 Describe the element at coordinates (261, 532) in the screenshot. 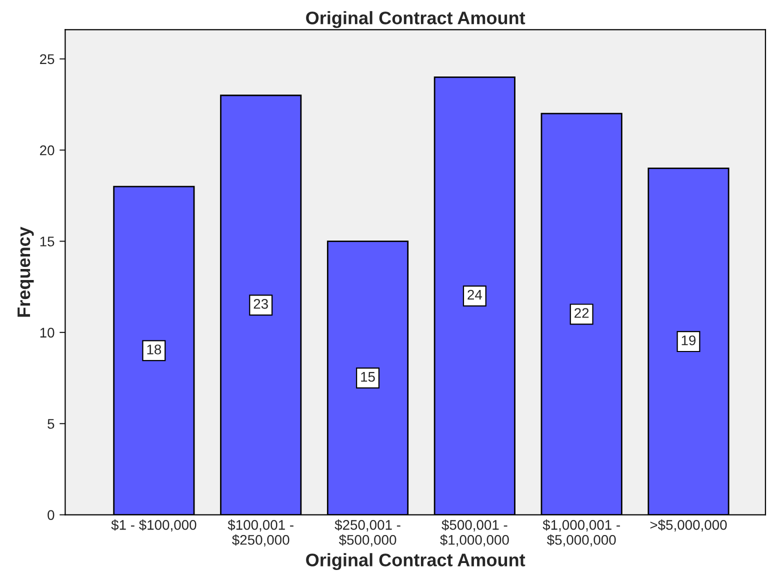

I see `x-tick-label: $100,001 - $250,000` at that location.